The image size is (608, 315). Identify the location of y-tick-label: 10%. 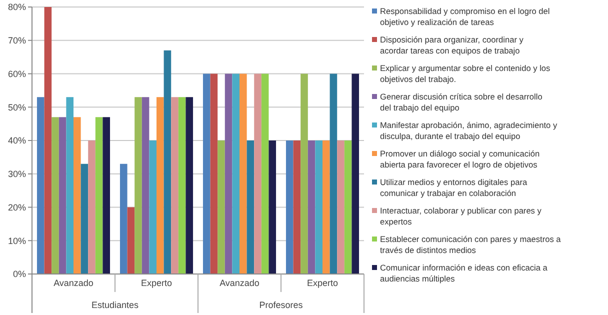
(17, 241).